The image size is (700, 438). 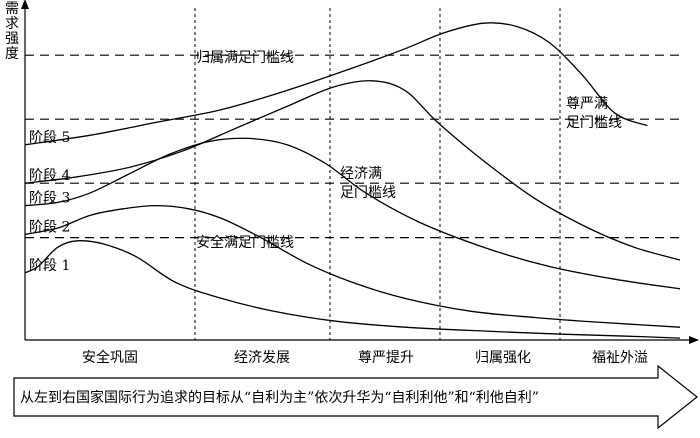 I want to click on stage-labels: 阶段 1 阶段 2 阶段 3 阶段 4 阶段 5, so click(x=49, y=202).